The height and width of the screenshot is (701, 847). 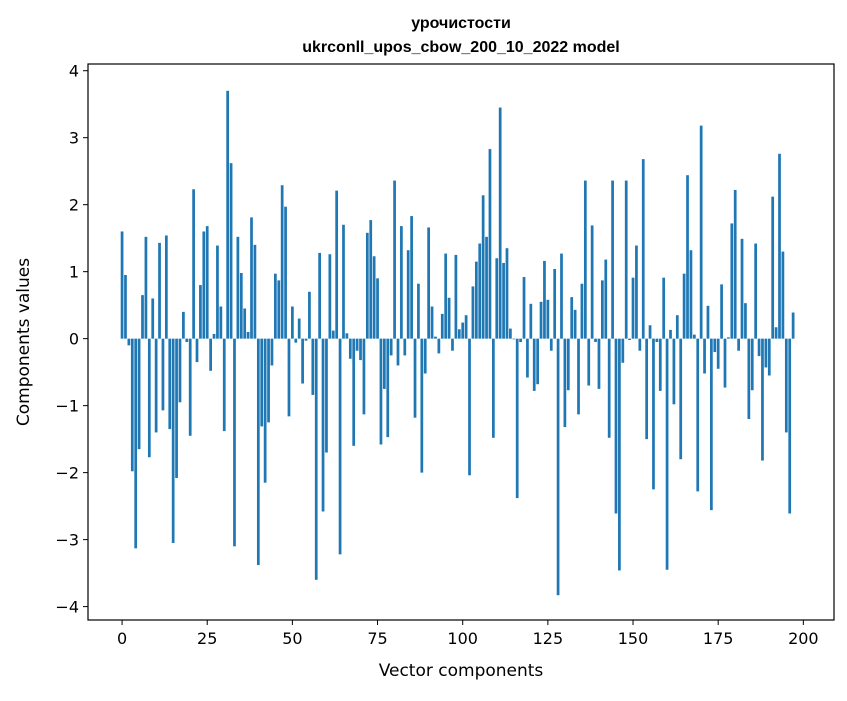 What do you see at coordinates (292, 638) in the screenshot?
I see `x-tick-label: 50` at bounding box center [292, 638].